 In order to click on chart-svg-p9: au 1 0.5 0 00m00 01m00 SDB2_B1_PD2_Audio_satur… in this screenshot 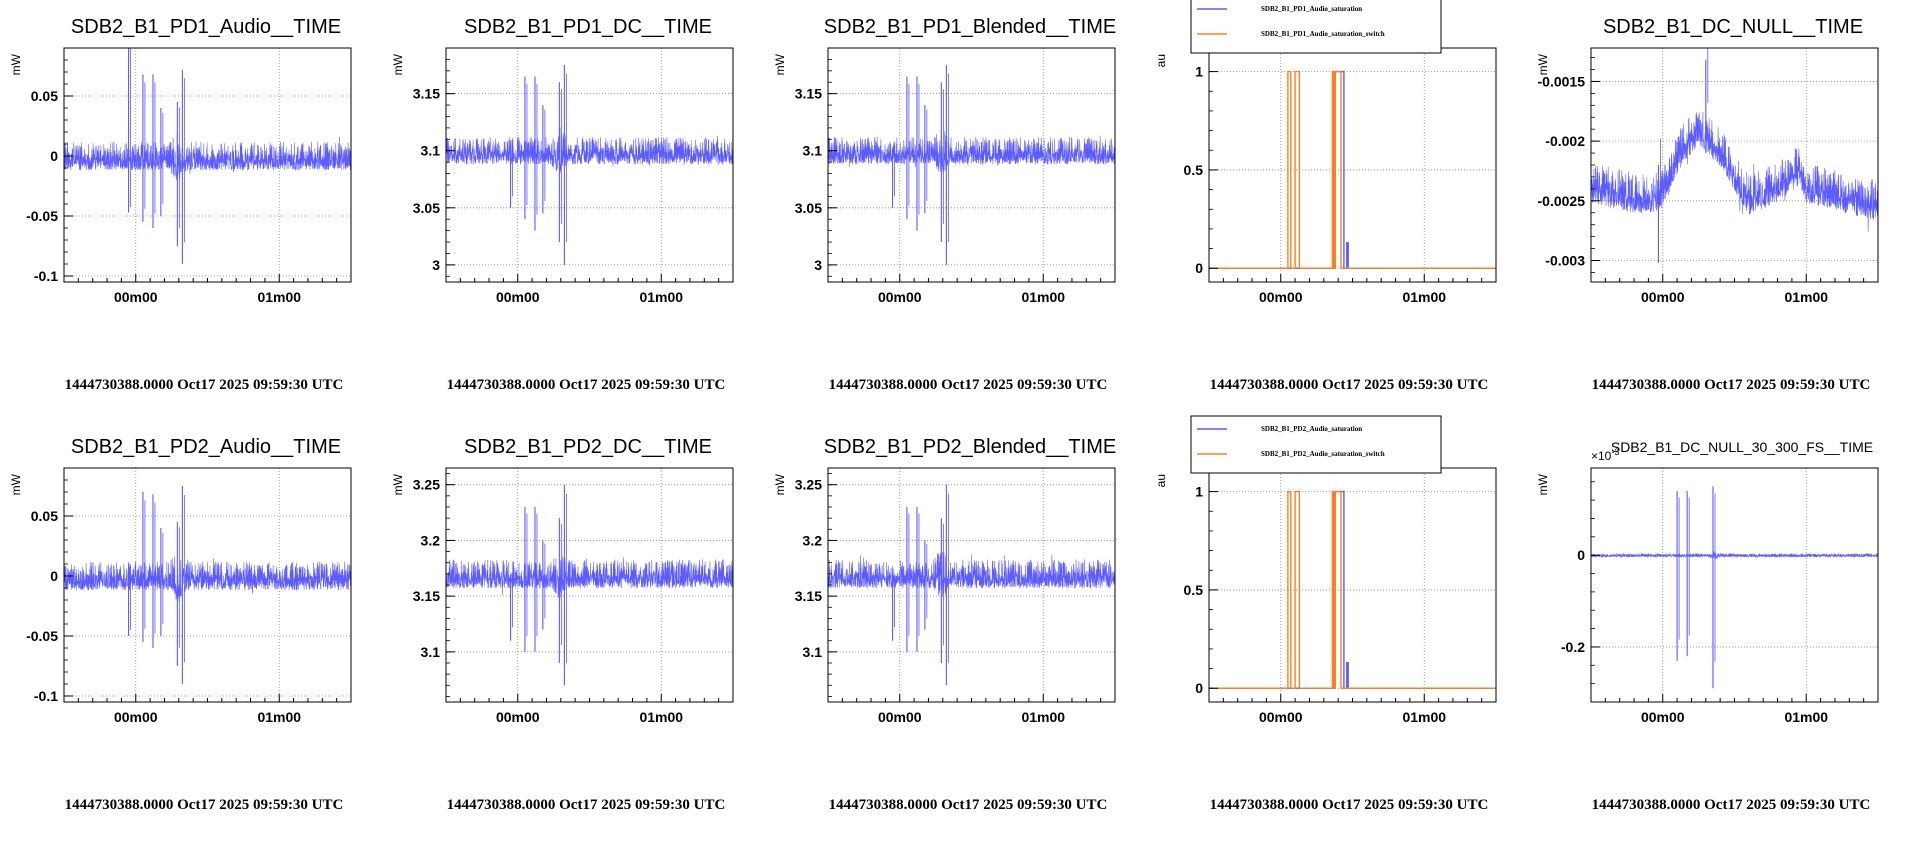, I will do `click(1325, 614)`.